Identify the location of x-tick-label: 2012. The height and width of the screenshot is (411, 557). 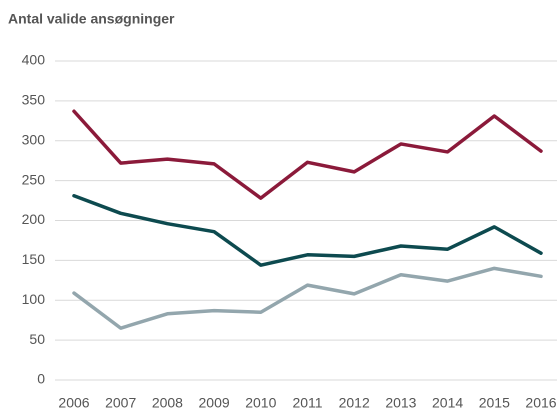
(354, 403).